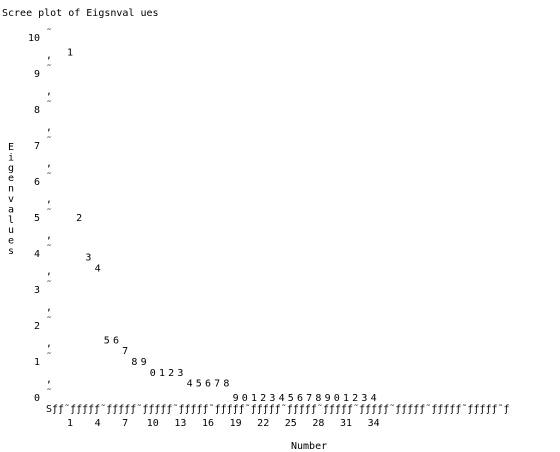 The height and width of the screenshot is (452, 560). I want to click on y-tick-label: 1, so click(37, 362).